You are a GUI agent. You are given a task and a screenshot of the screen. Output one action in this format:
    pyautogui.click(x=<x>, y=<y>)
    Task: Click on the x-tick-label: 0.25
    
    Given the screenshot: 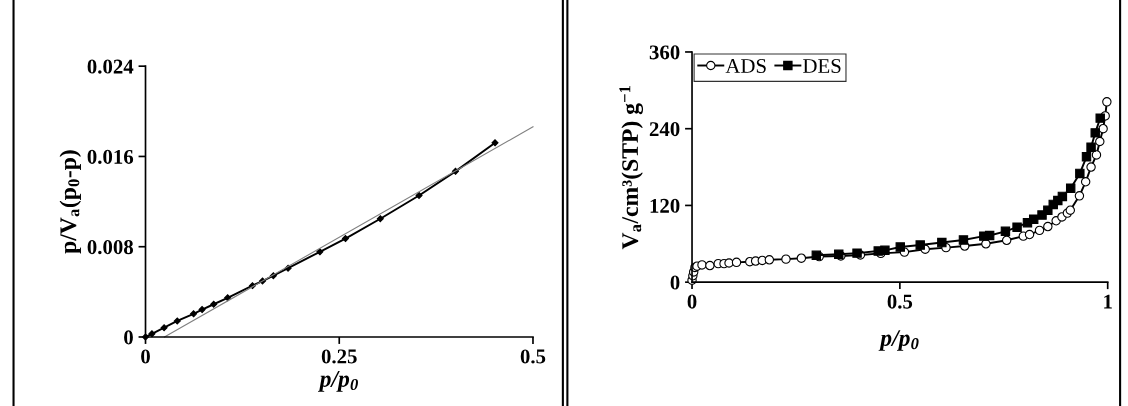 What is the action you would take?
    pyautogui.click(x=339, y=356)
    